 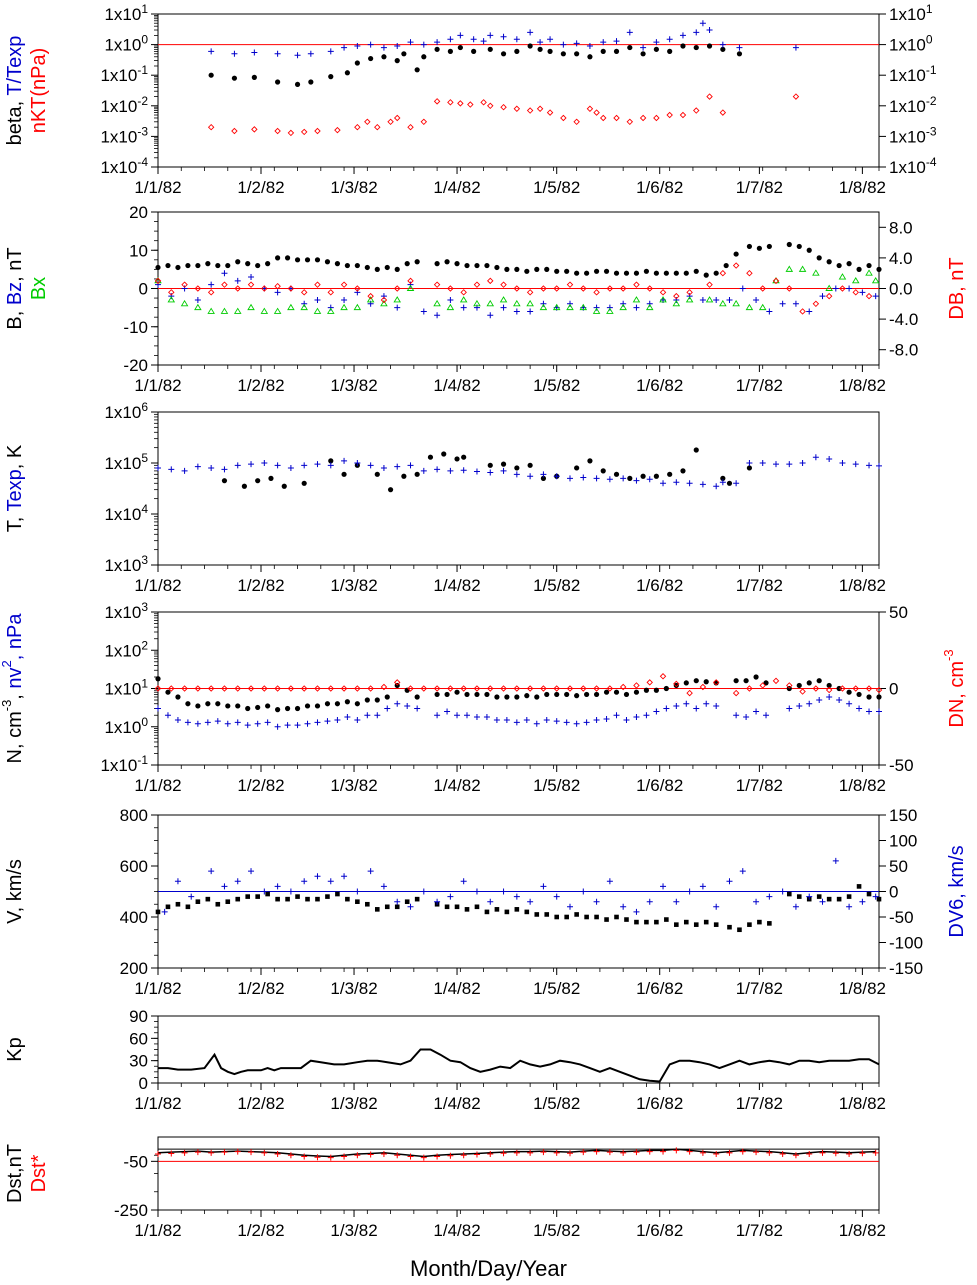 What do you see at coordinates (15, 488) in the screenshot?
I see `y-axis-label: T, Texp, K` at bounding box center [15, 488].